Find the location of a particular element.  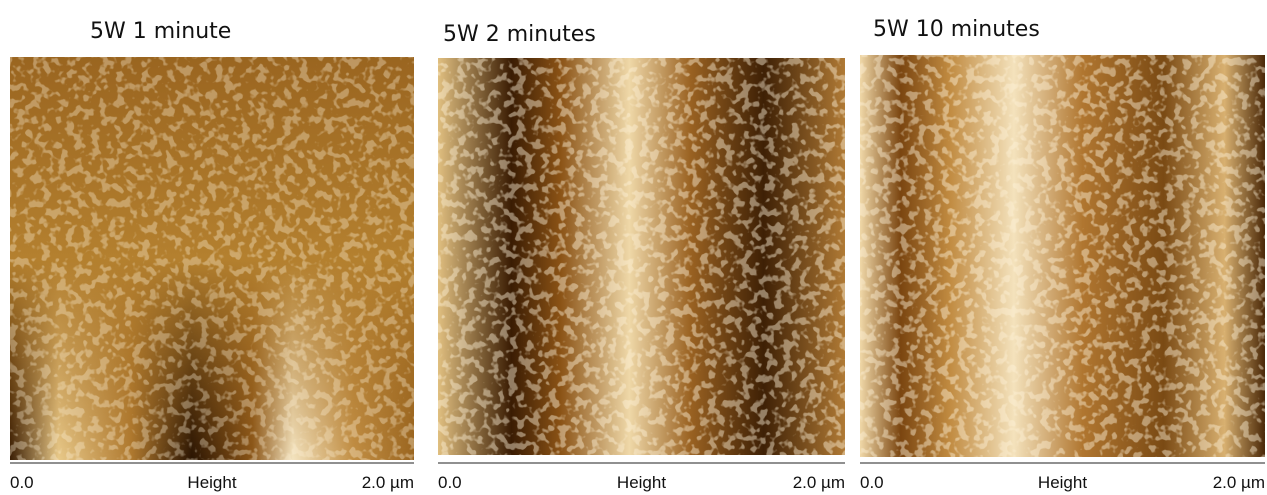

panel-title: 5W 2 minutes is located at coordinates (519, 34).